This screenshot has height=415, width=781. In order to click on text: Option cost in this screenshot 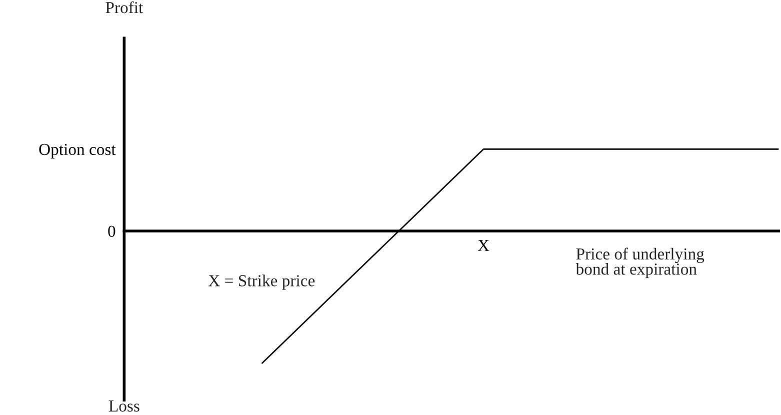, I will do `click(77, 151)`.